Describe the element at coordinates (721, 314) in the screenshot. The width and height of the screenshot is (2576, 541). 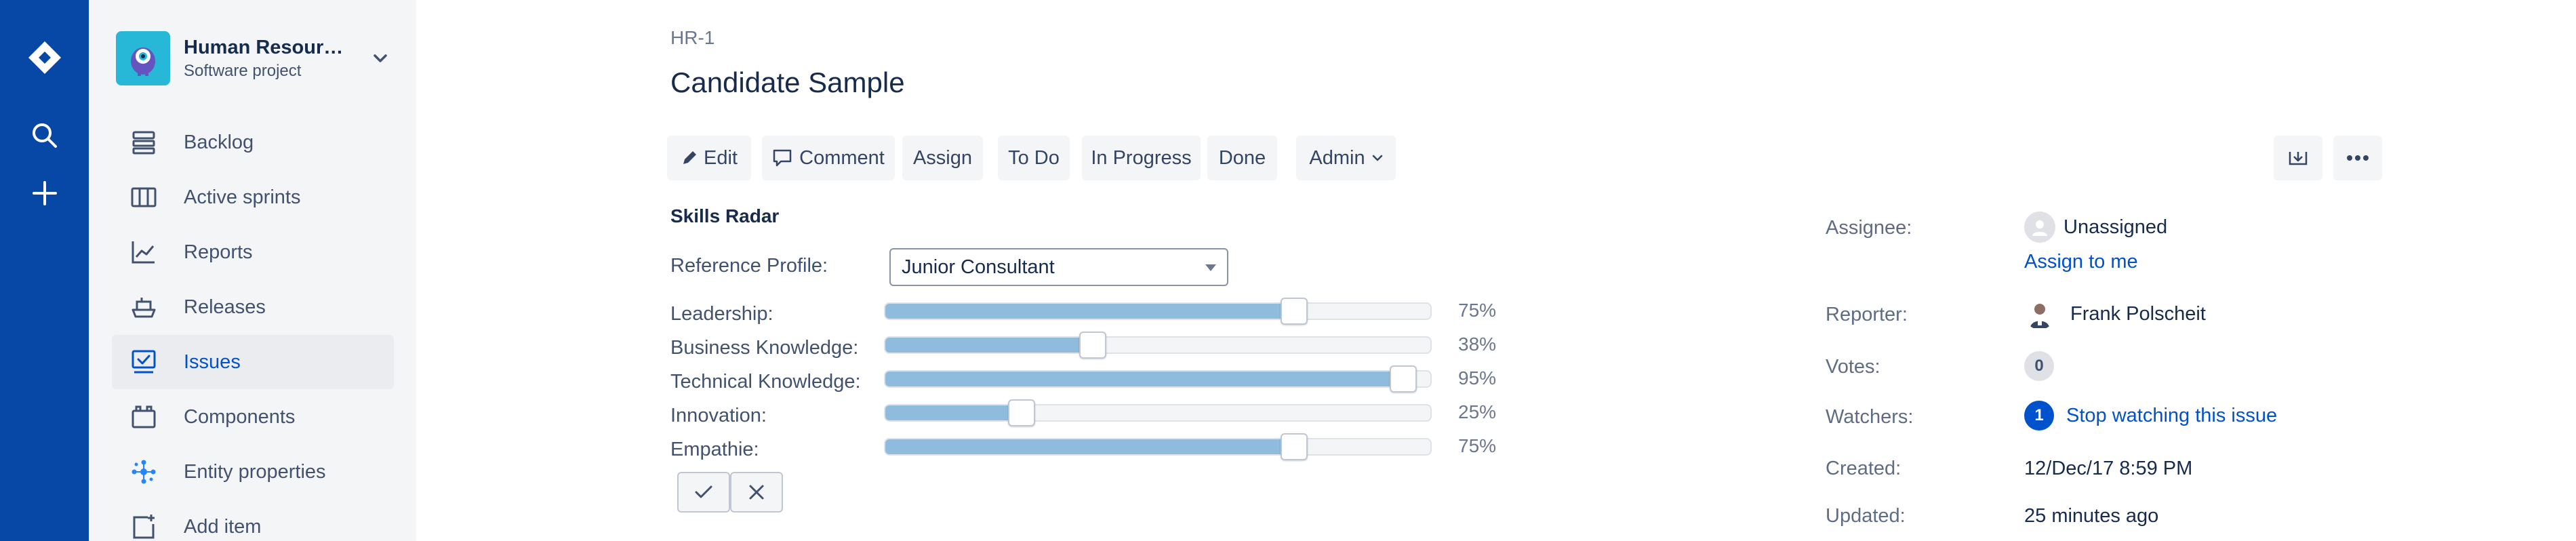
I see `skill-label: Leadership:` at that location.